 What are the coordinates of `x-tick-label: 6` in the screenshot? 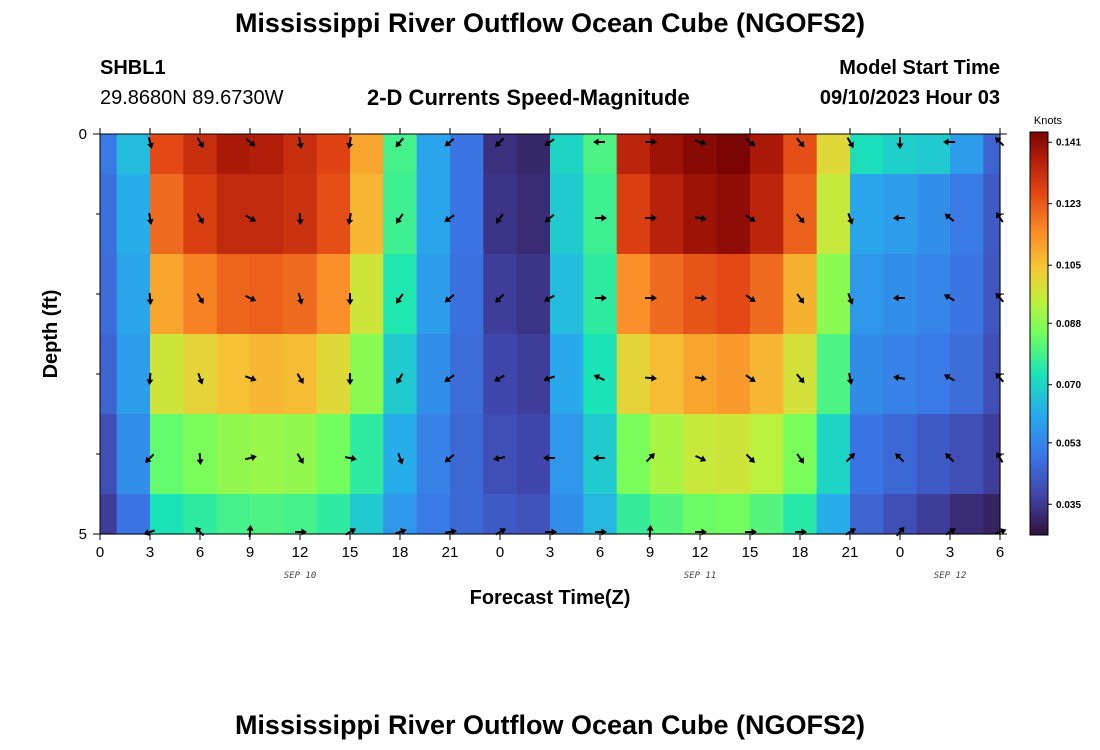 It's located at (1000, 552).